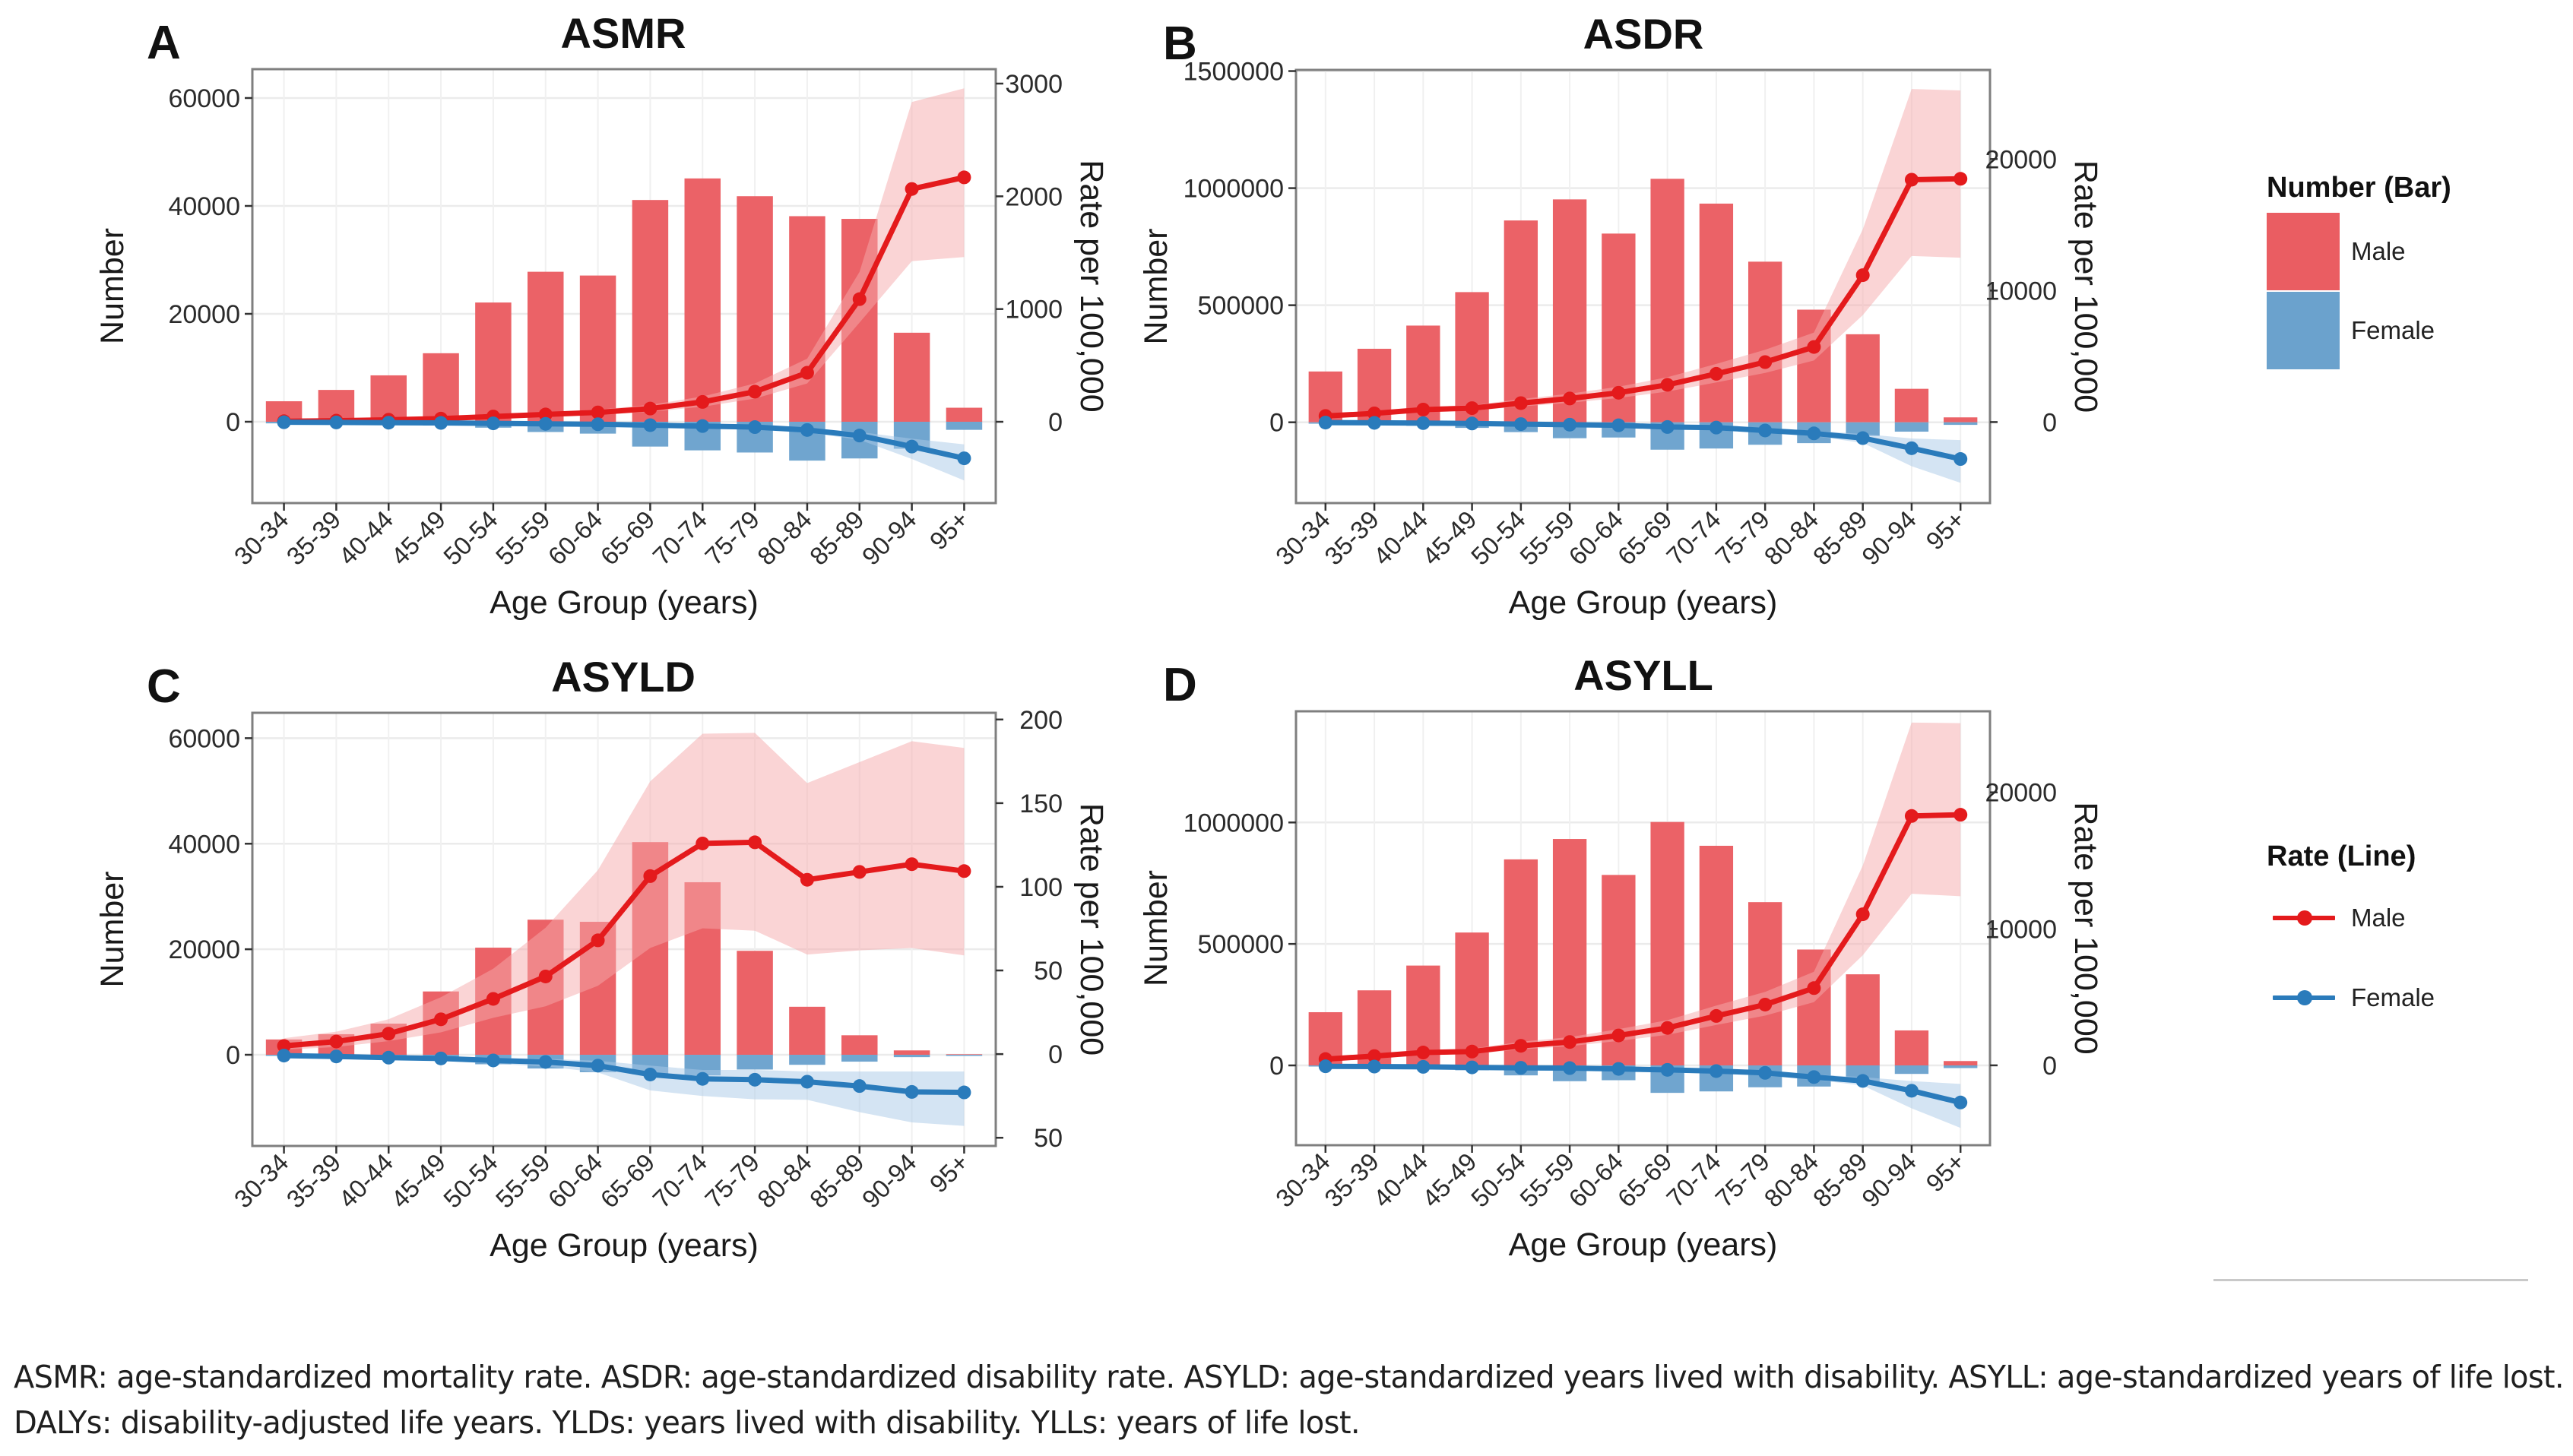 This screenshot has height=1456, width=2573. Describe the element at coordinates (1693, 538) in the screenshot. I see `xtick-label: 70-74` at that location.